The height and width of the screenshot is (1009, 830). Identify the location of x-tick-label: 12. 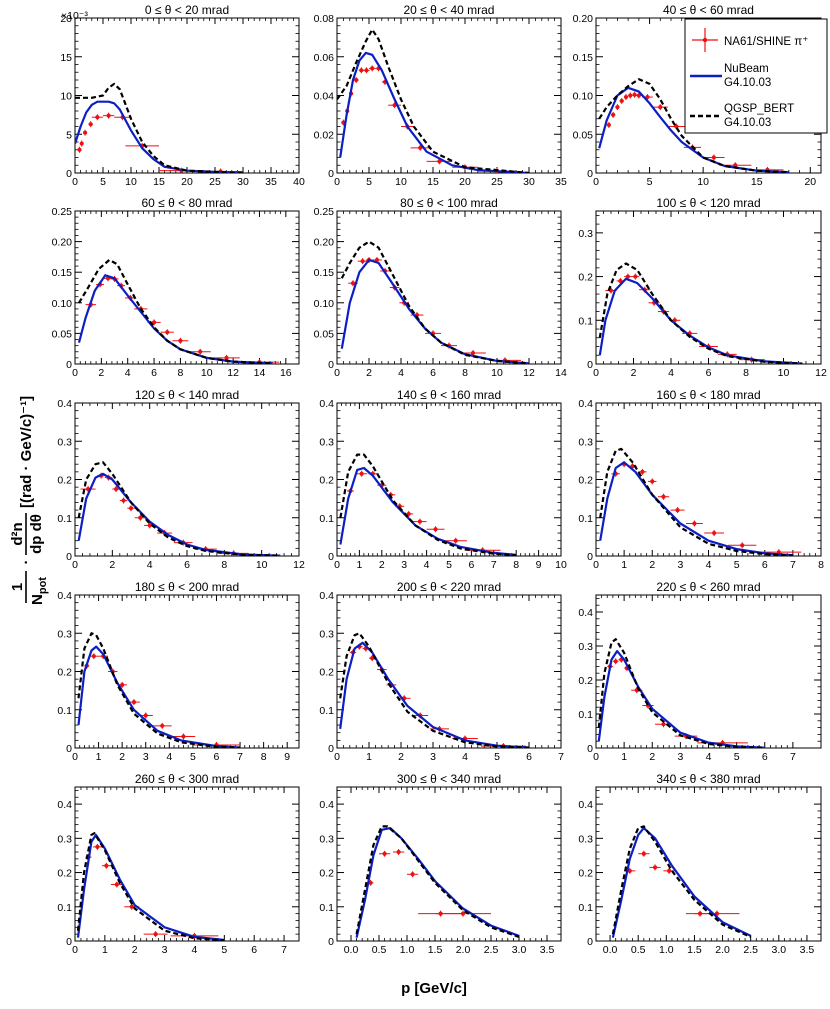
(299, 565).